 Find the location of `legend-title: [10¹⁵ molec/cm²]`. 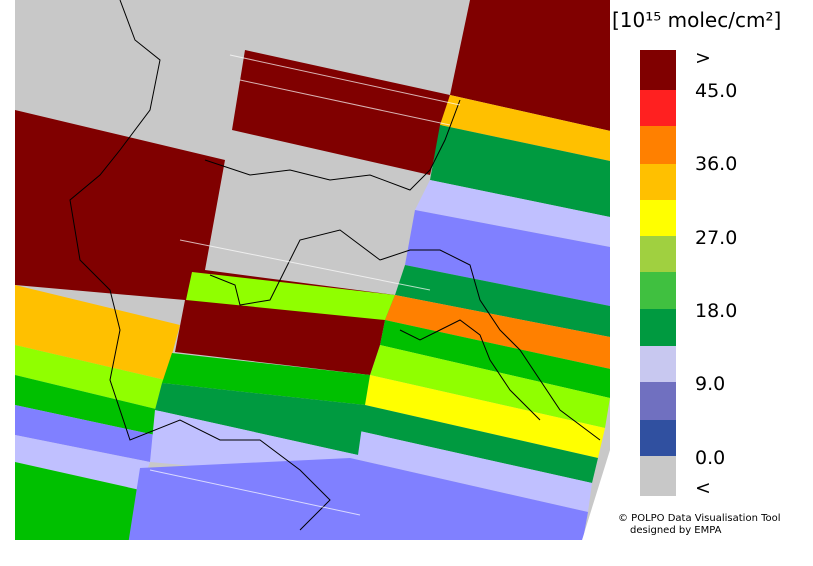

legend-title: [10¹⁵ molec/cm²] is located at coordinates (696, 20).